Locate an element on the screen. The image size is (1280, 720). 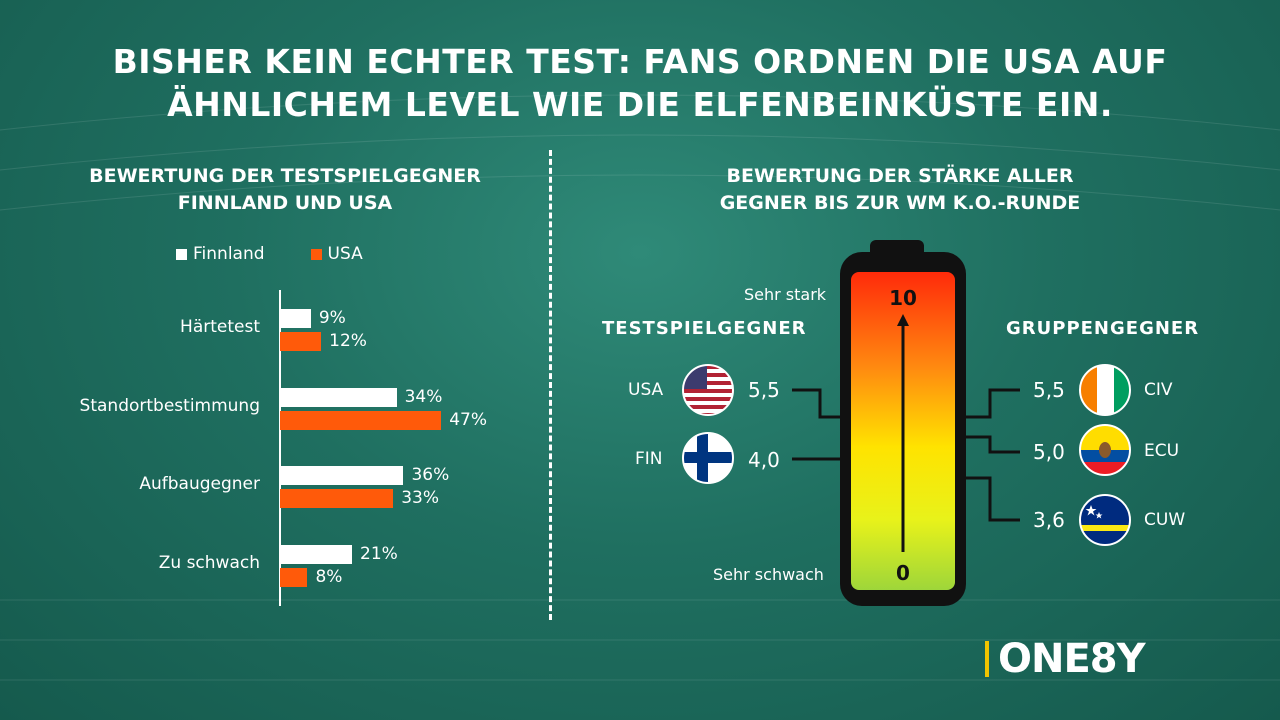
test-opponents-heading: TESTSPIELGEGNER is located at coordinates (704, 328).